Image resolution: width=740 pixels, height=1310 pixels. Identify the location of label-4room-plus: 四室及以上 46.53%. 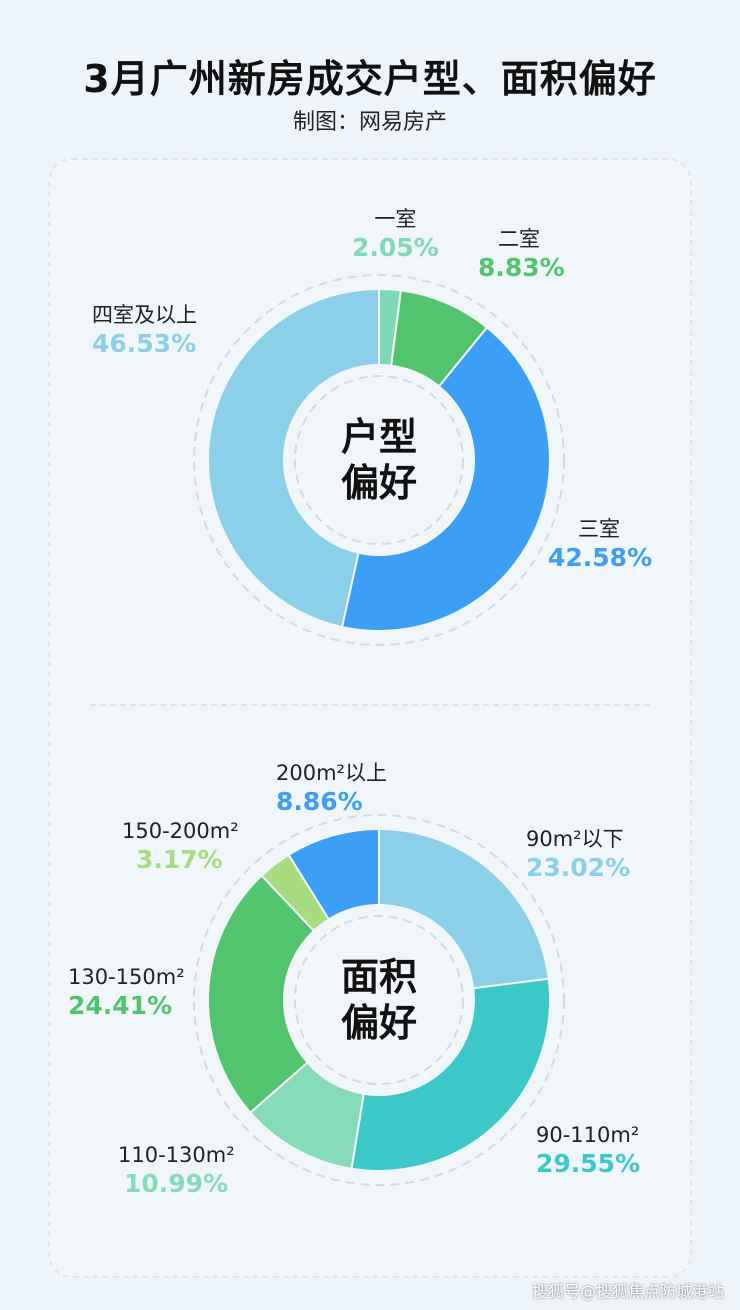
(144, 330).